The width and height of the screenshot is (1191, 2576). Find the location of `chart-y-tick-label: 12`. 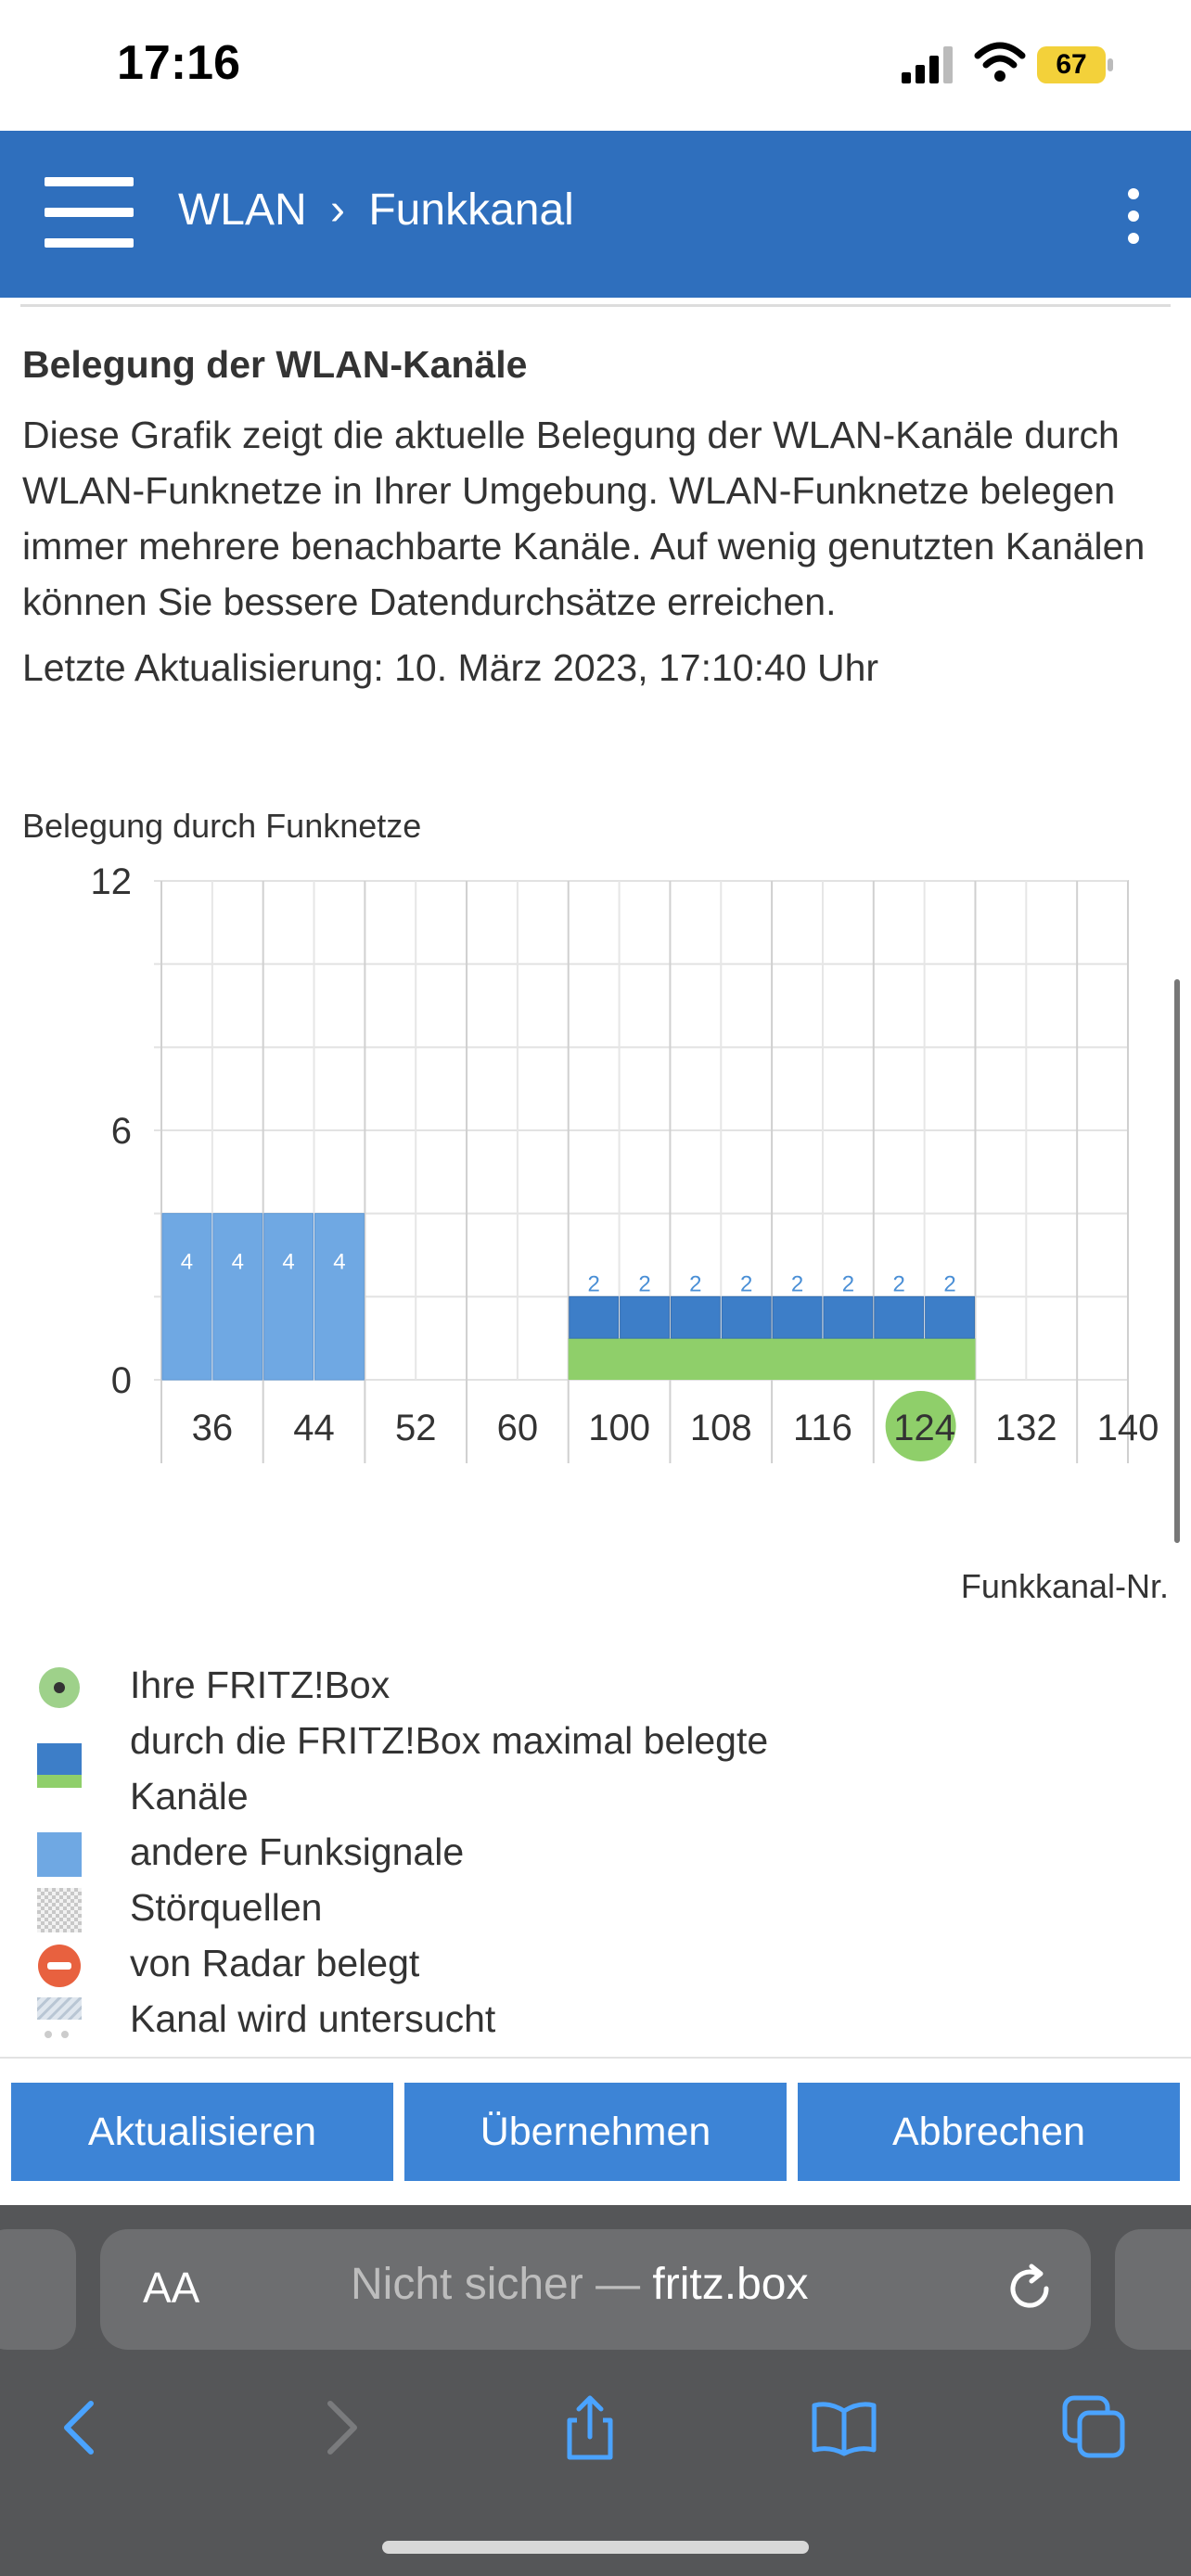

chart-y-tick-label: 12 is located at coordinates (112, 881).